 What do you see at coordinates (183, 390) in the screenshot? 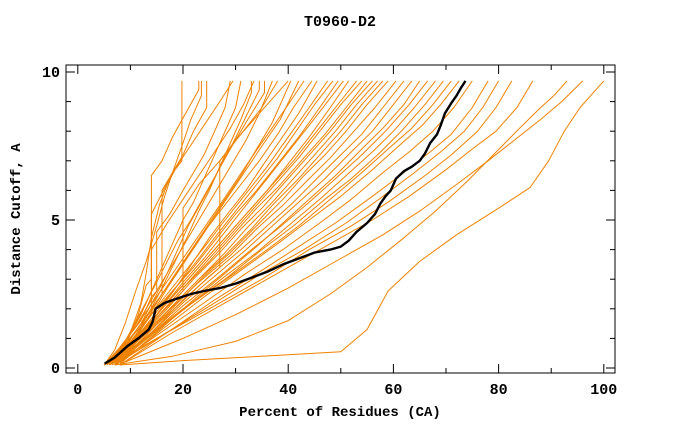
I see `x-tick-label: 20` at bounding box center [183, 390].